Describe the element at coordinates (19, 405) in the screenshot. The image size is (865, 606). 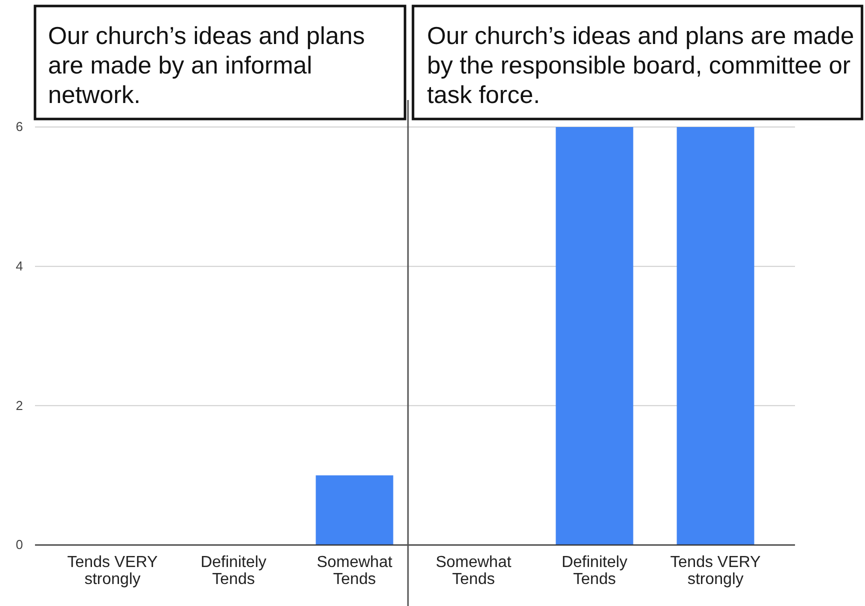
I see `y-tick-label: 2` at that location.